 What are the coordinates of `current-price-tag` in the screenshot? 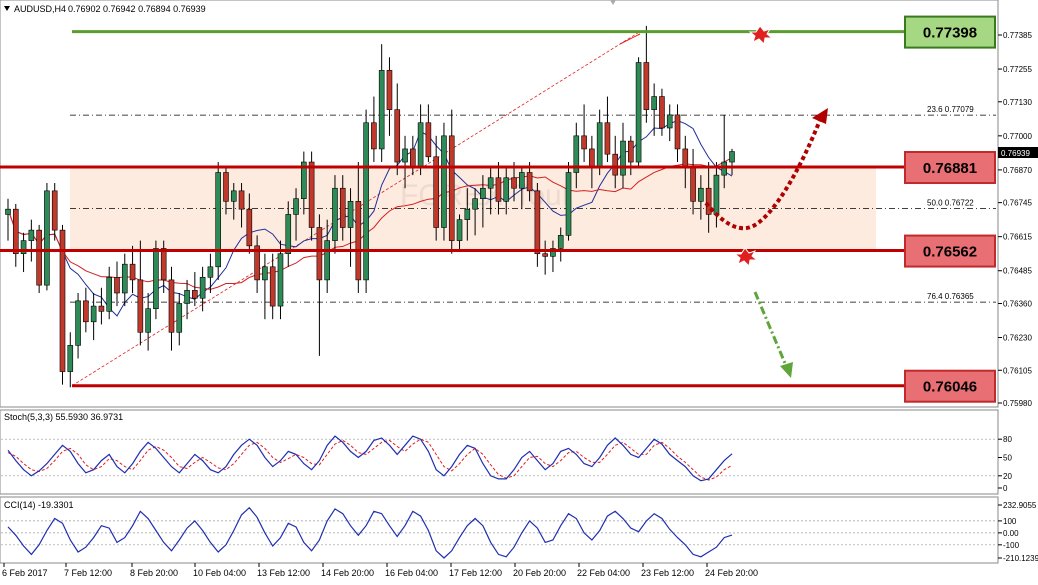 It's located at (1018, 152).